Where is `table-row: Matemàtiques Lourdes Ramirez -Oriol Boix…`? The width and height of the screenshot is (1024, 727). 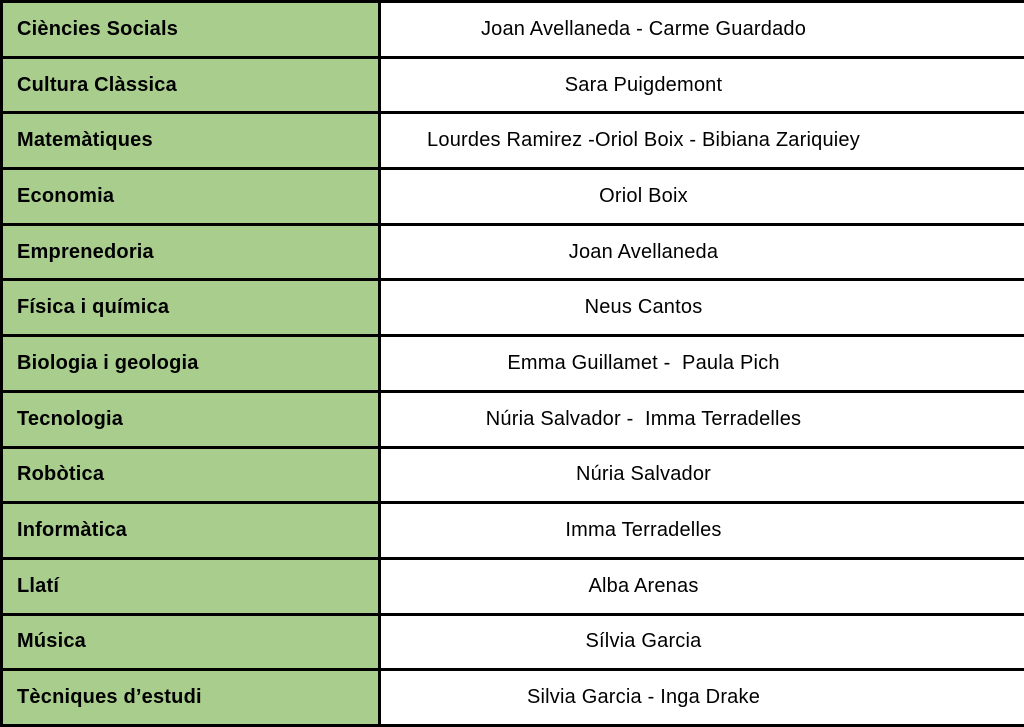
table-row: Matemàtiques Lourdes Ramirez -Oriol Boix… is located at coordinates (513, 141).